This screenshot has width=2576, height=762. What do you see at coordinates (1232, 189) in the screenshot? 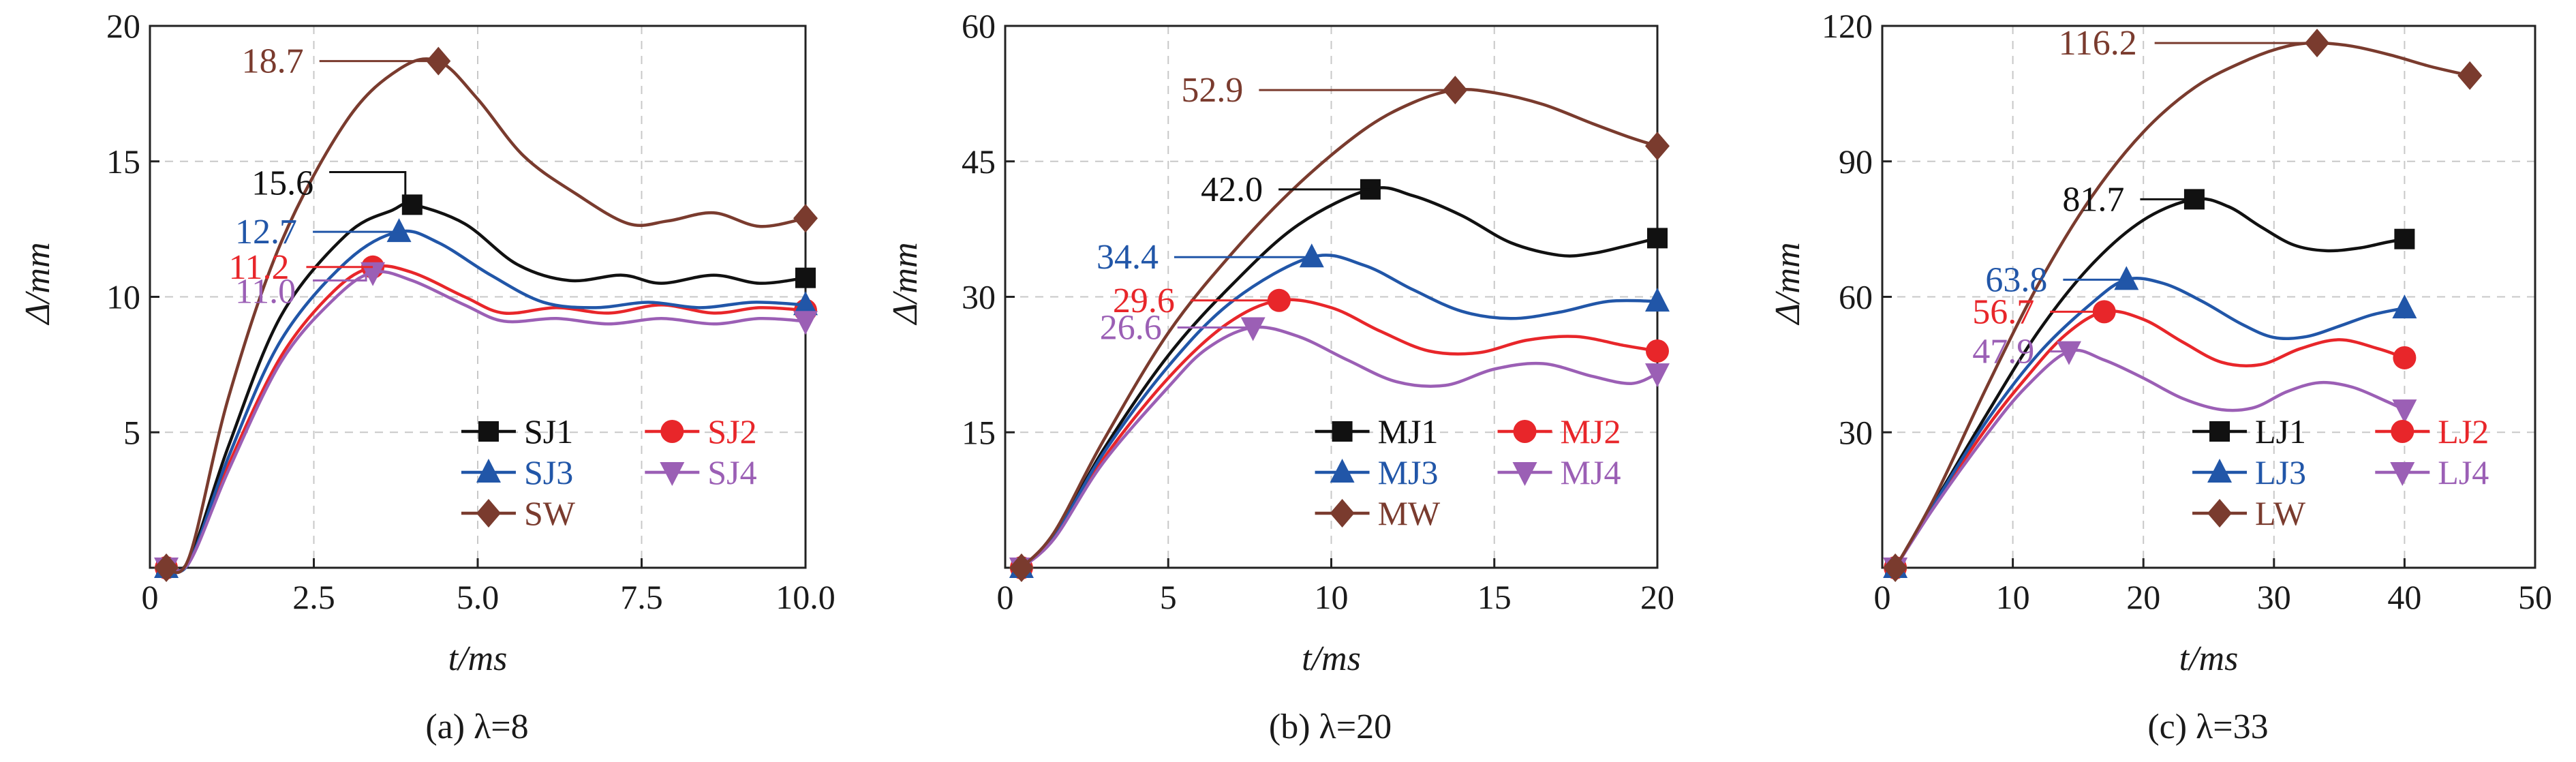
I see `peak-label-MJ1: 42.0` at bounding box center [1232, 189].